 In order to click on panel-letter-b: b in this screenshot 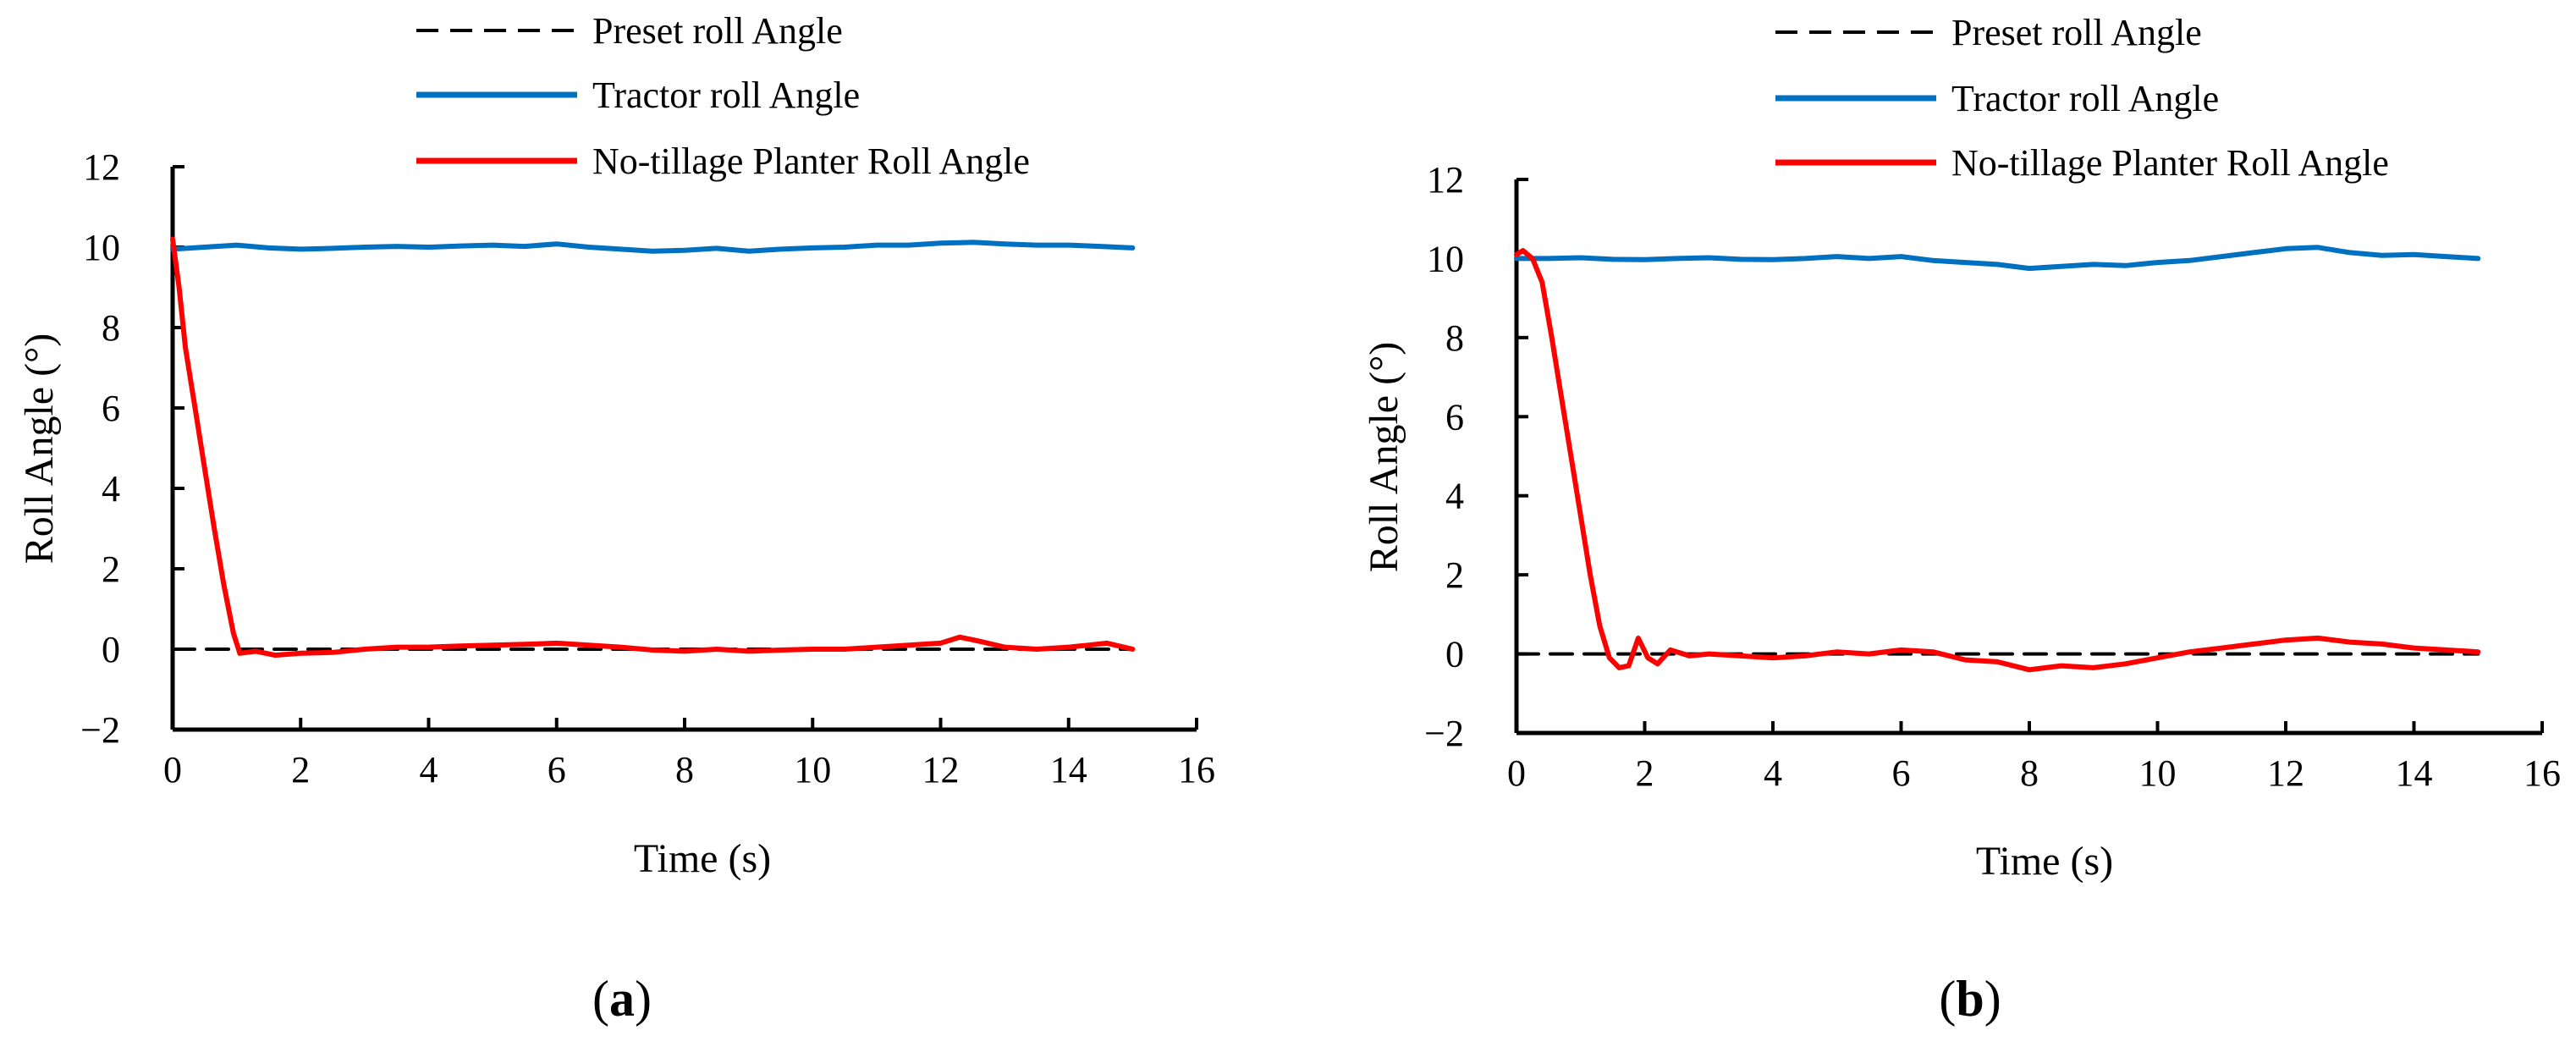, I will do `click(1970, 999)`.